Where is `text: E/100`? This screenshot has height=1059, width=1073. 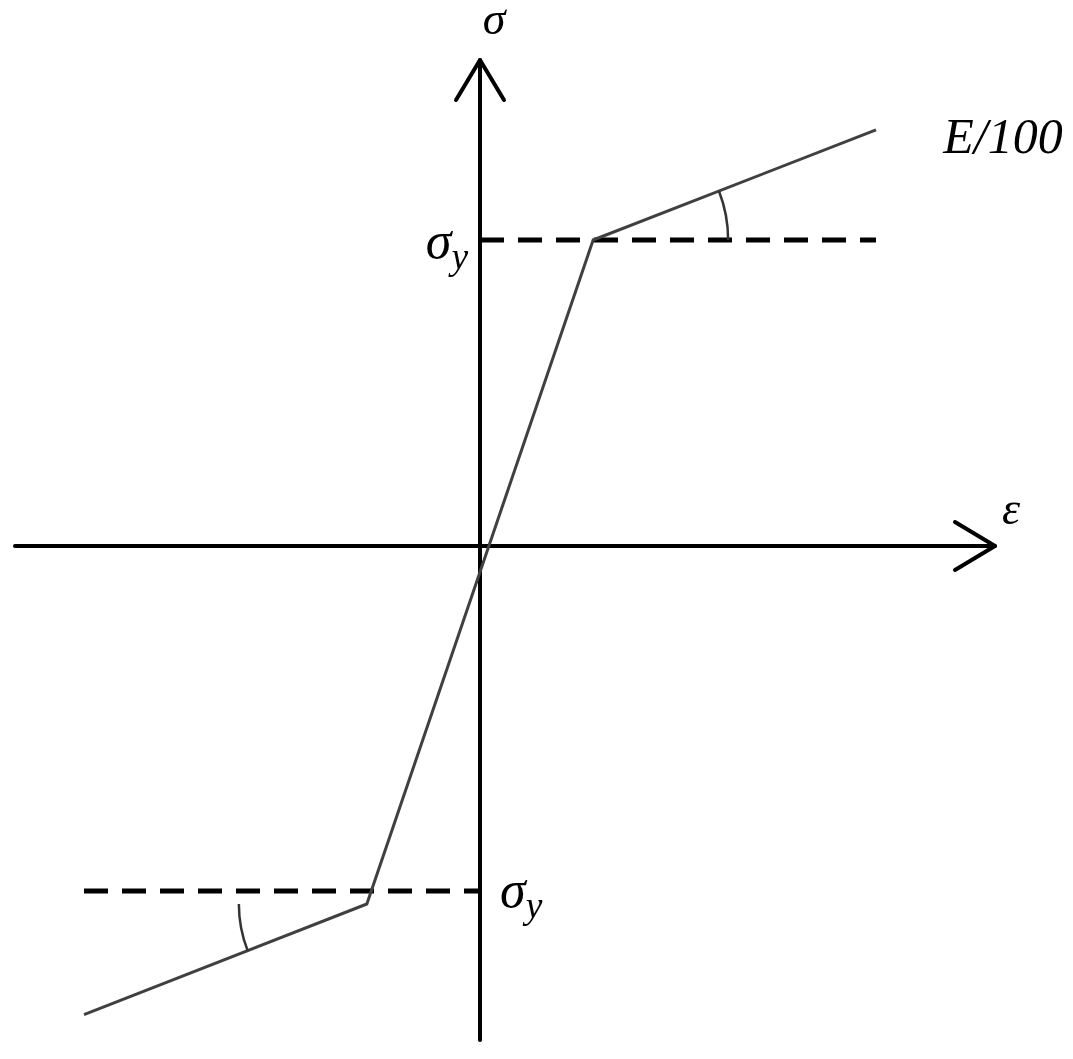 text: E/100 is located at coordinates (1002, 136).